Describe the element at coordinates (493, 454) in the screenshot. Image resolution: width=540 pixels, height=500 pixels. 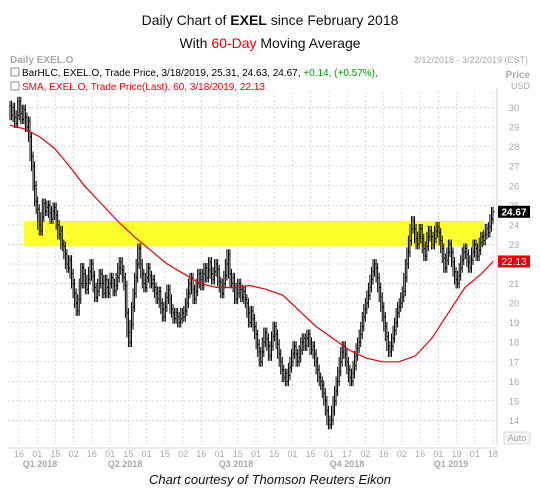
I see `x-tick-label: 18` at that location.